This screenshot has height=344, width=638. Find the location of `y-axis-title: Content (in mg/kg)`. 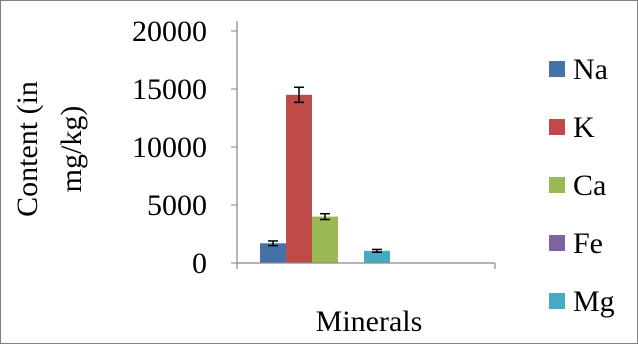

y-axis-title: Content (in mg/kg) is located at coordinates (49, 149).